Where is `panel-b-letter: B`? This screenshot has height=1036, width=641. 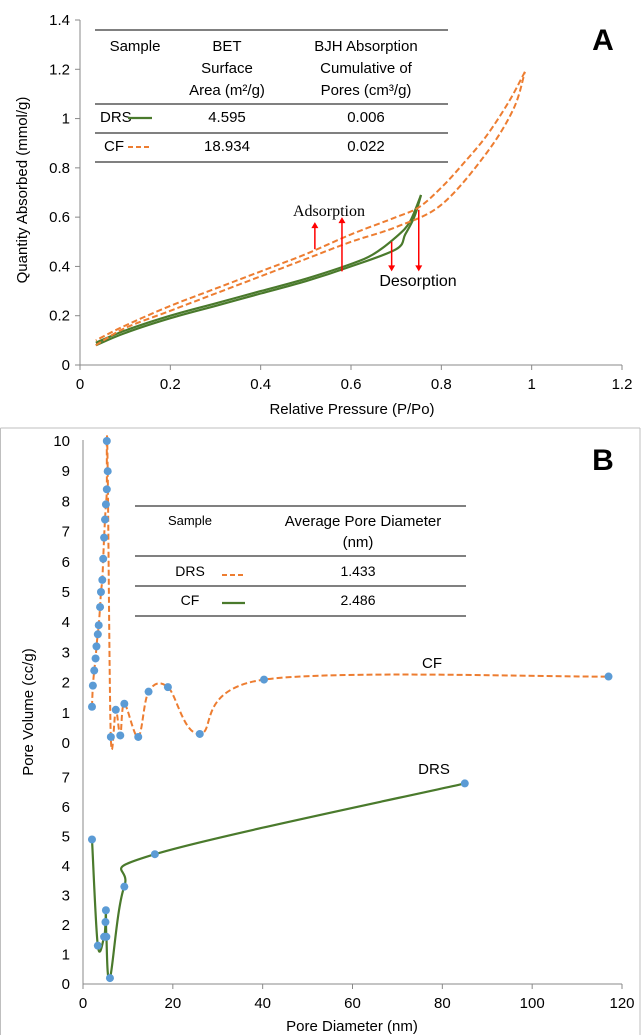 panel-b-letter: B is located at coordinates (603, 460).